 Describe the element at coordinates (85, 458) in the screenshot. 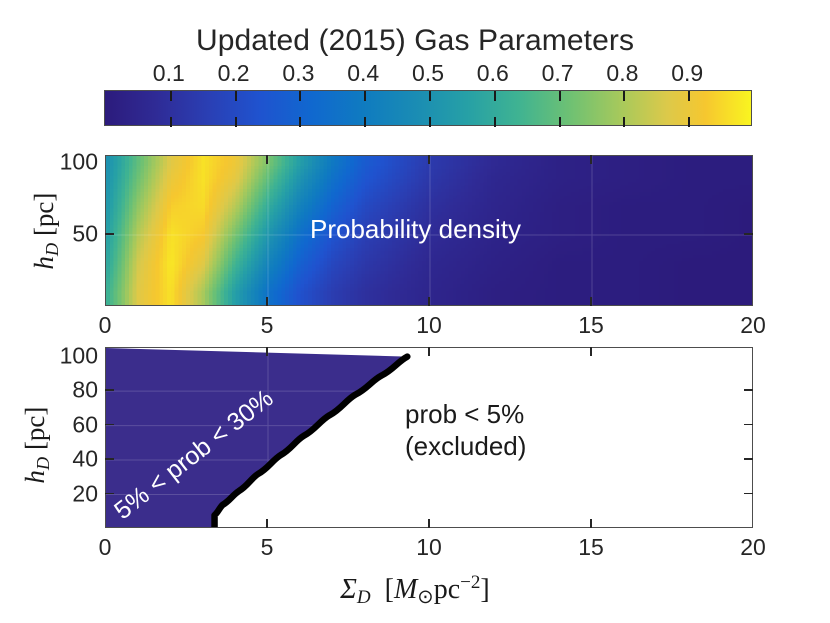

I see `bottom-panel-ytick-label: 40` at that location.